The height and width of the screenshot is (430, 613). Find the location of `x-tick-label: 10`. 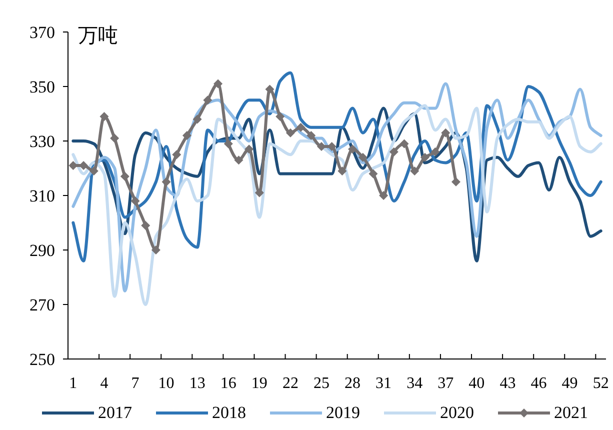

x-tick-label: 10 is located at coordinates (166, 383).